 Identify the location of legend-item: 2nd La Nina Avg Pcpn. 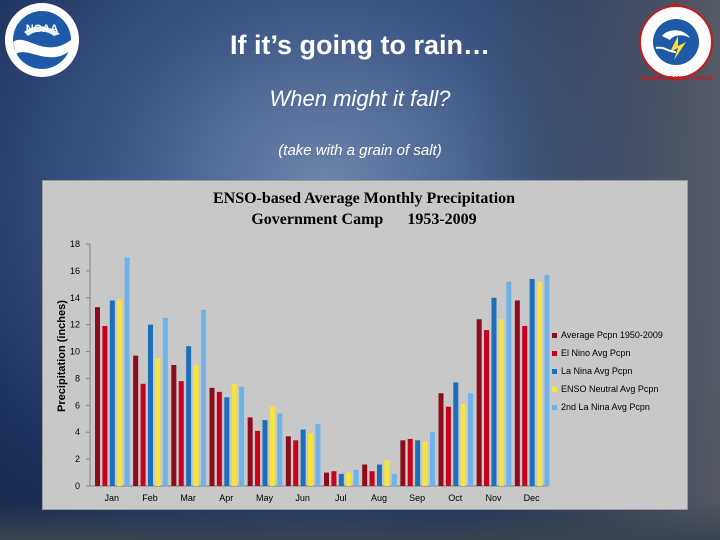
(617, 411).